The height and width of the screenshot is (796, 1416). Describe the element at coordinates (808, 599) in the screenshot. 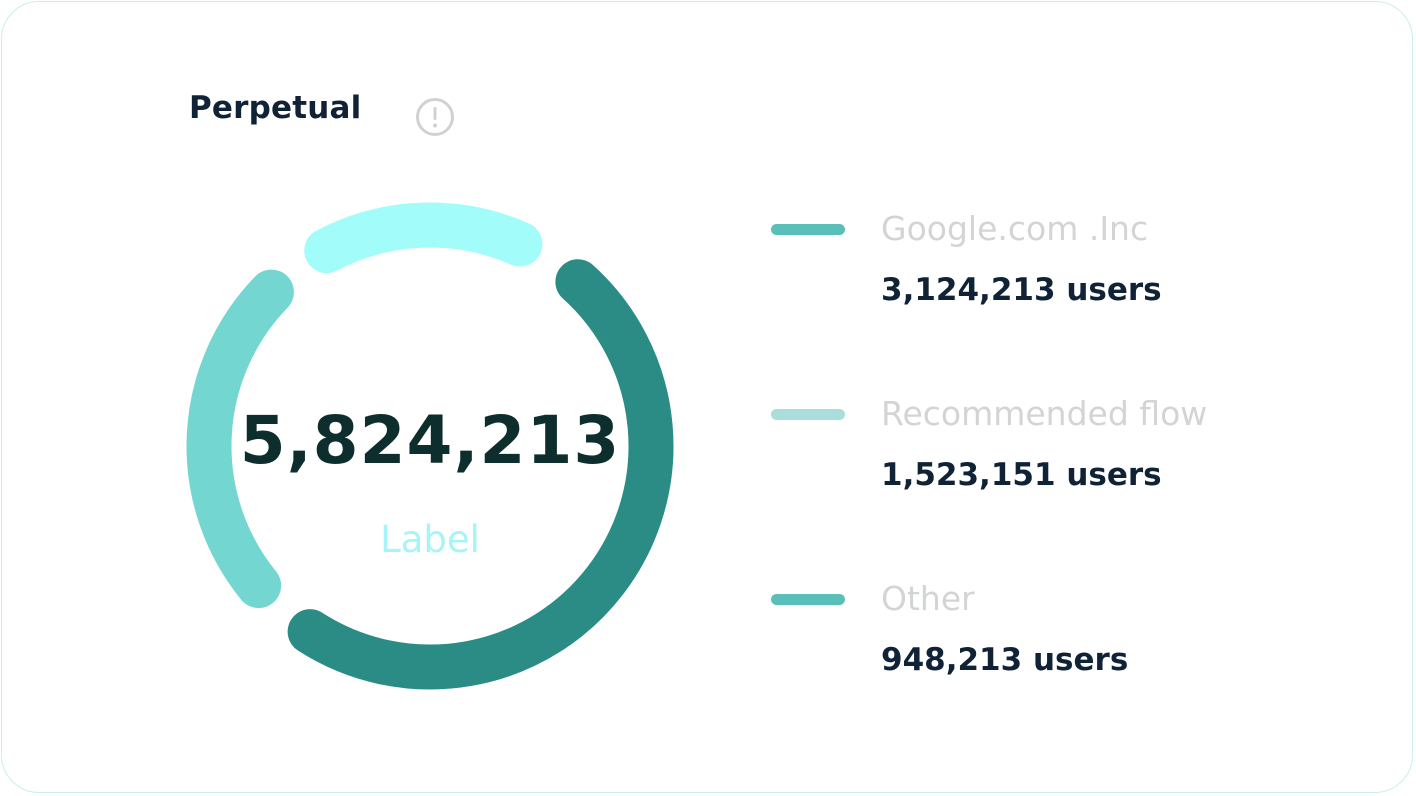

I see `legend-swatch-other` at that location.